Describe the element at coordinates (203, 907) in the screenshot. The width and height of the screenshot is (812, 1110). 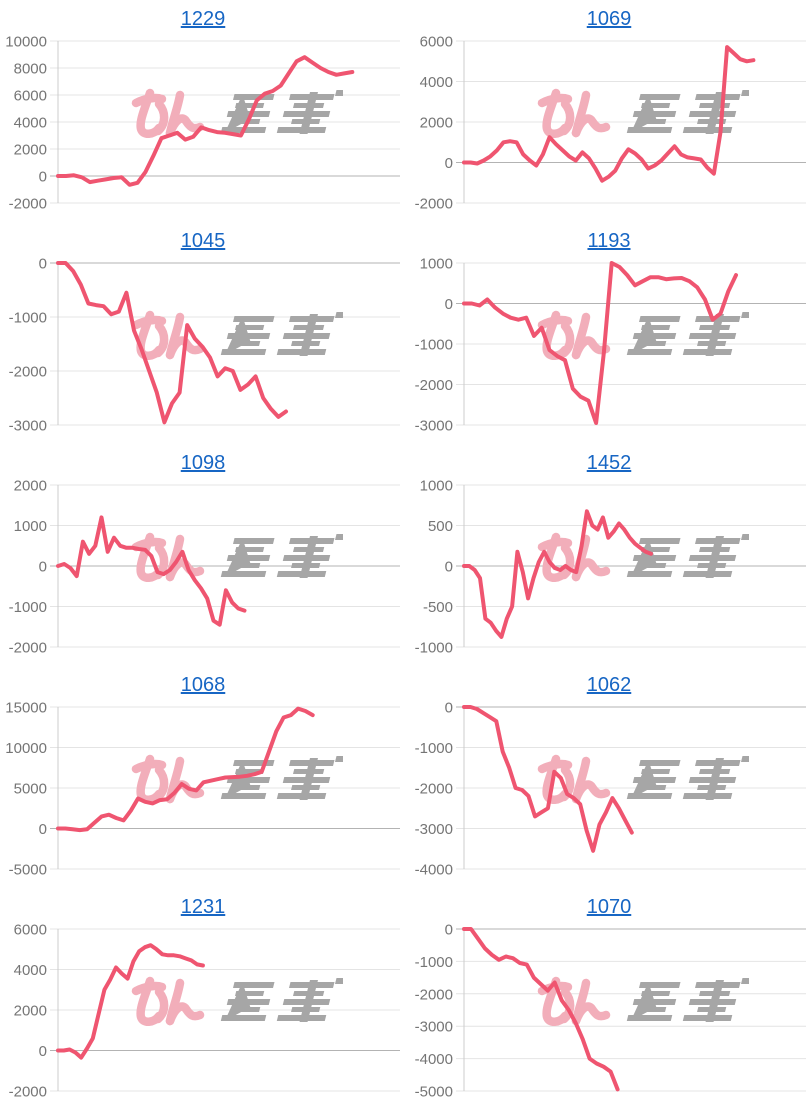
I see `chart-title-link: 1231` at that location.